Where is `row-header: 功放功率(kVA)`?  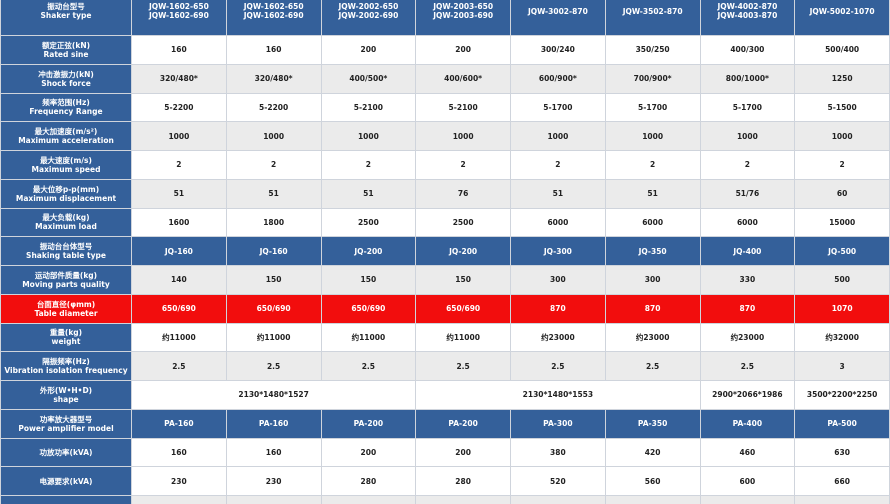 row-header: 功放功率(kVA) is located at coordinates (66, 452).